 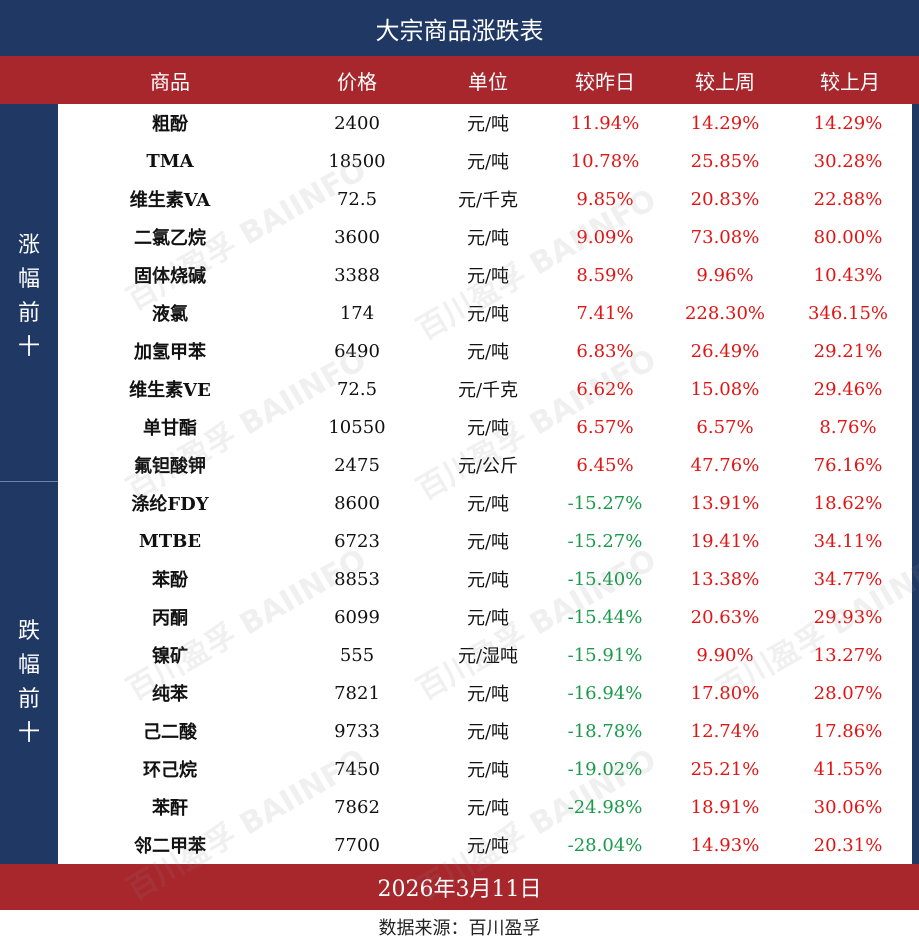 I want to click on price-value: 7450, so click(x=357, y=769).